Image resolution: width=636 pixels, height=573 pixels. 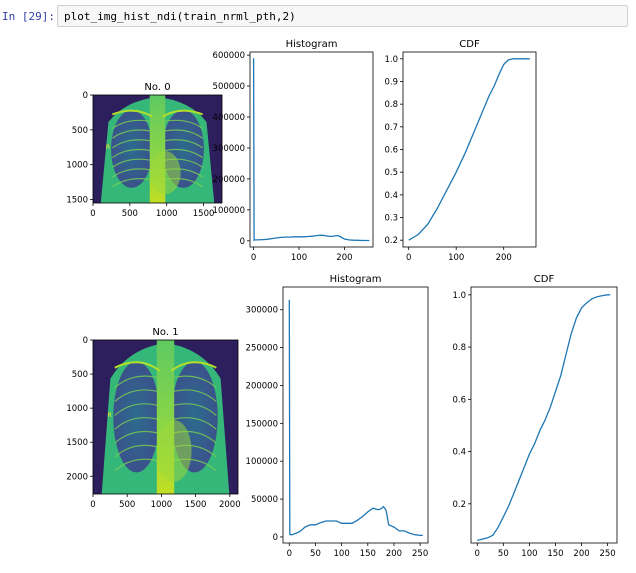 I want to click on y-tick-label: 2000, so click(x=77, y=477).